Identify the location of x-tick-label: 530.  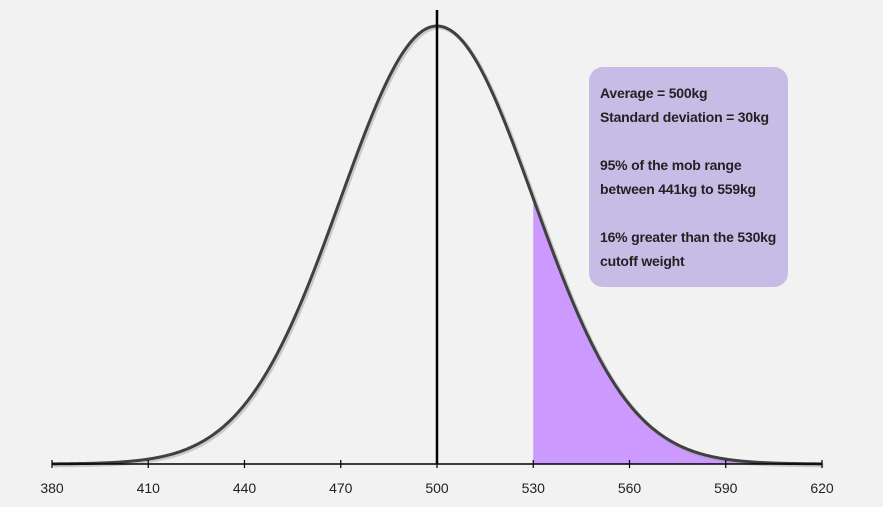
(534, 488).